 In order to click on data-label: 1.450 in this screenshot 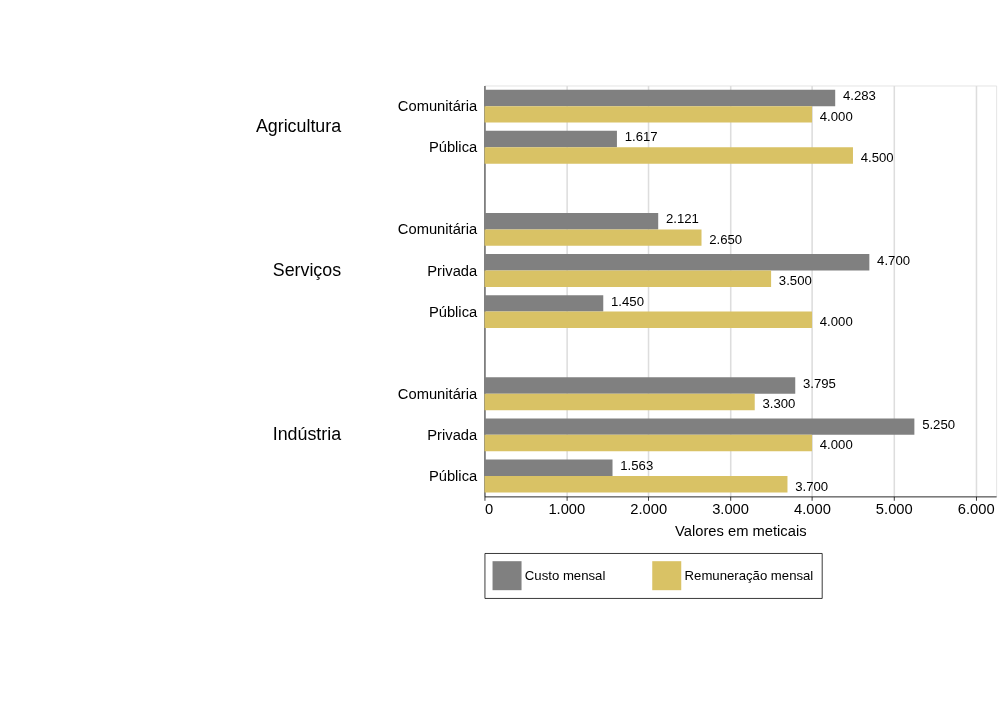, I will do `click(627, 301)`.